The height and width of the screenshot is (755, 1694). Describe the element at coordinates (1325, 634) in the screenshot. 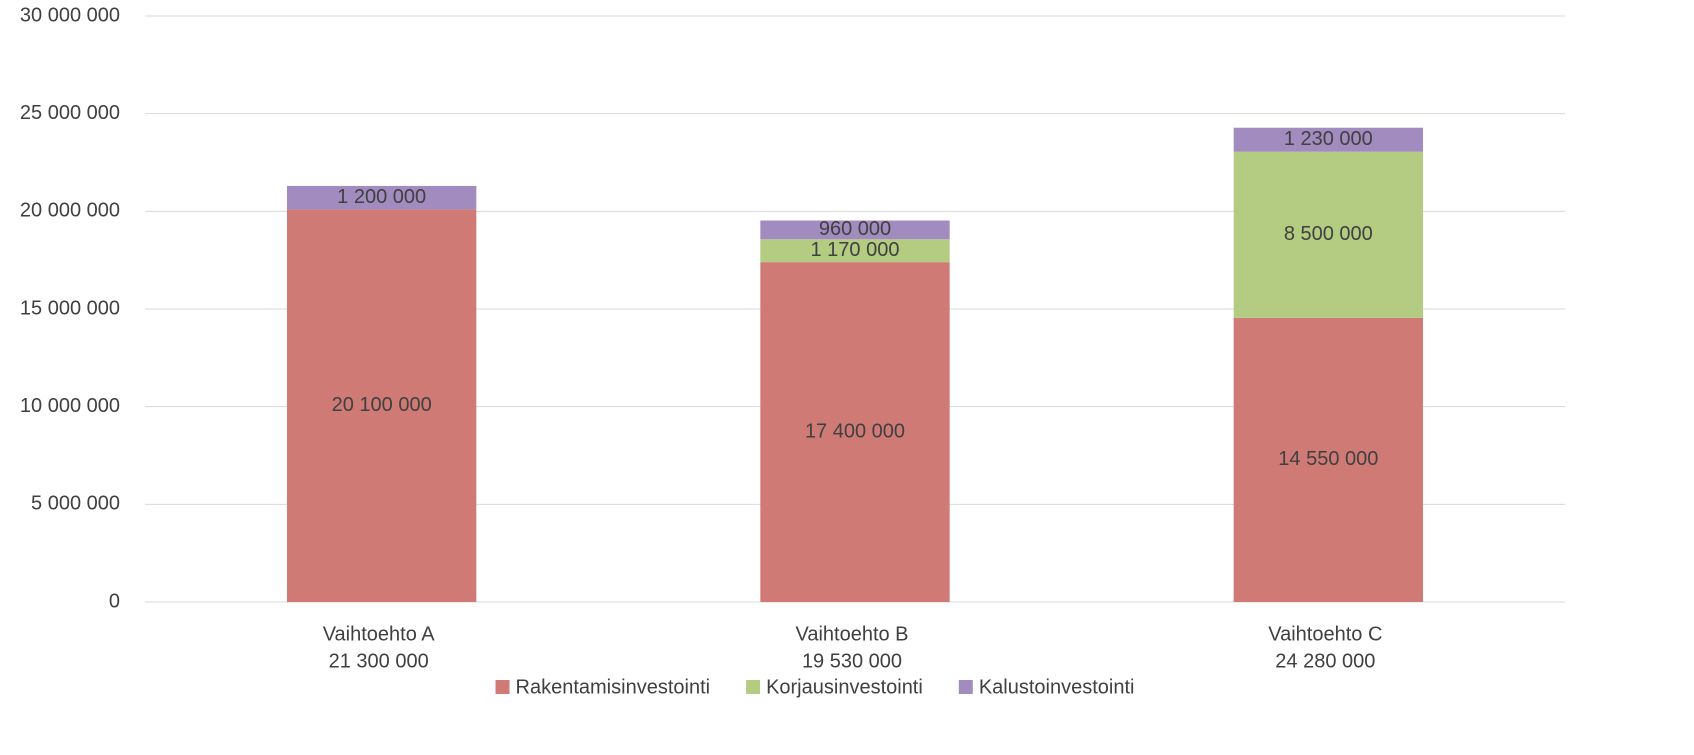

I see `x-tick-label: Vaihtoehto C` at that location.